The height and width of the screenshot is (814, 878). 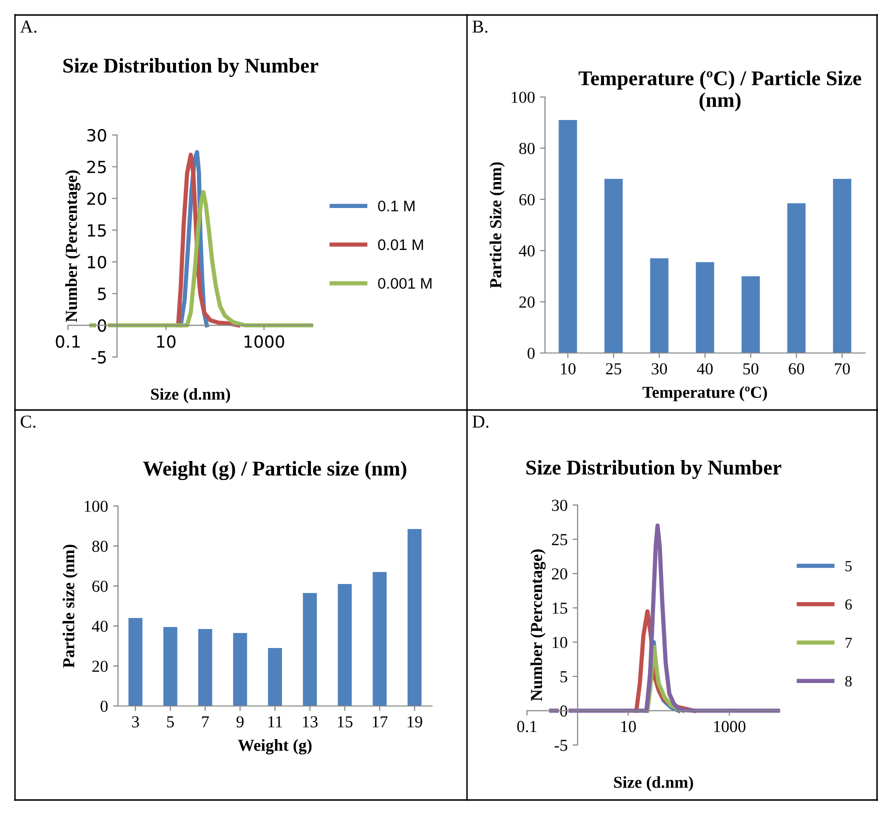 What do you see at coordinates (415, 722) in the screenshot?
I see `x-tick-label: 19` at bounding box center [415, 722].